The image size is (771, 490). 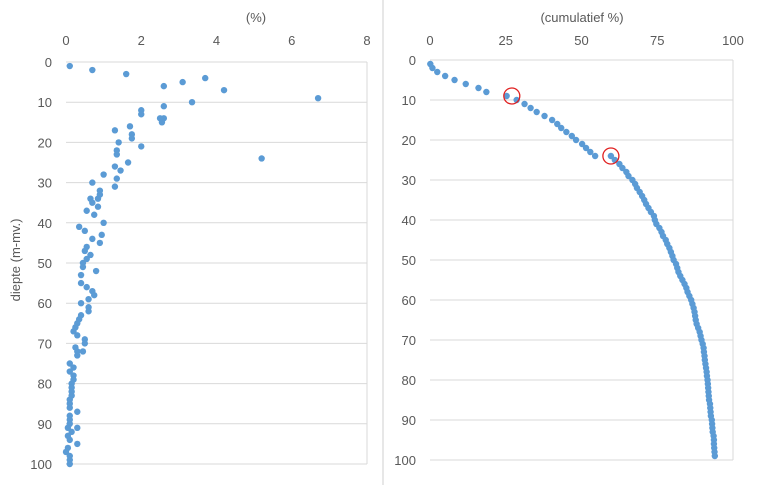 I want to click on left-y-tick-label: 80, so click(x=45, y=384).